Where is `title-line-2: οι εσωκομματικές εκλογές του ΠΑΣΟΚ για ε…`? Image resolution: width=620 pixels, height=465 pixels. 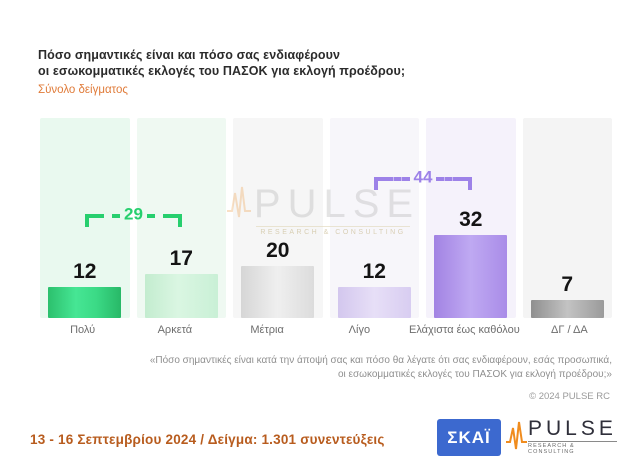
title-line-2: οι εσωκομματικές εκλογές του ΠΑΣΟΚ για ε… is located at coordinates (222, 71).